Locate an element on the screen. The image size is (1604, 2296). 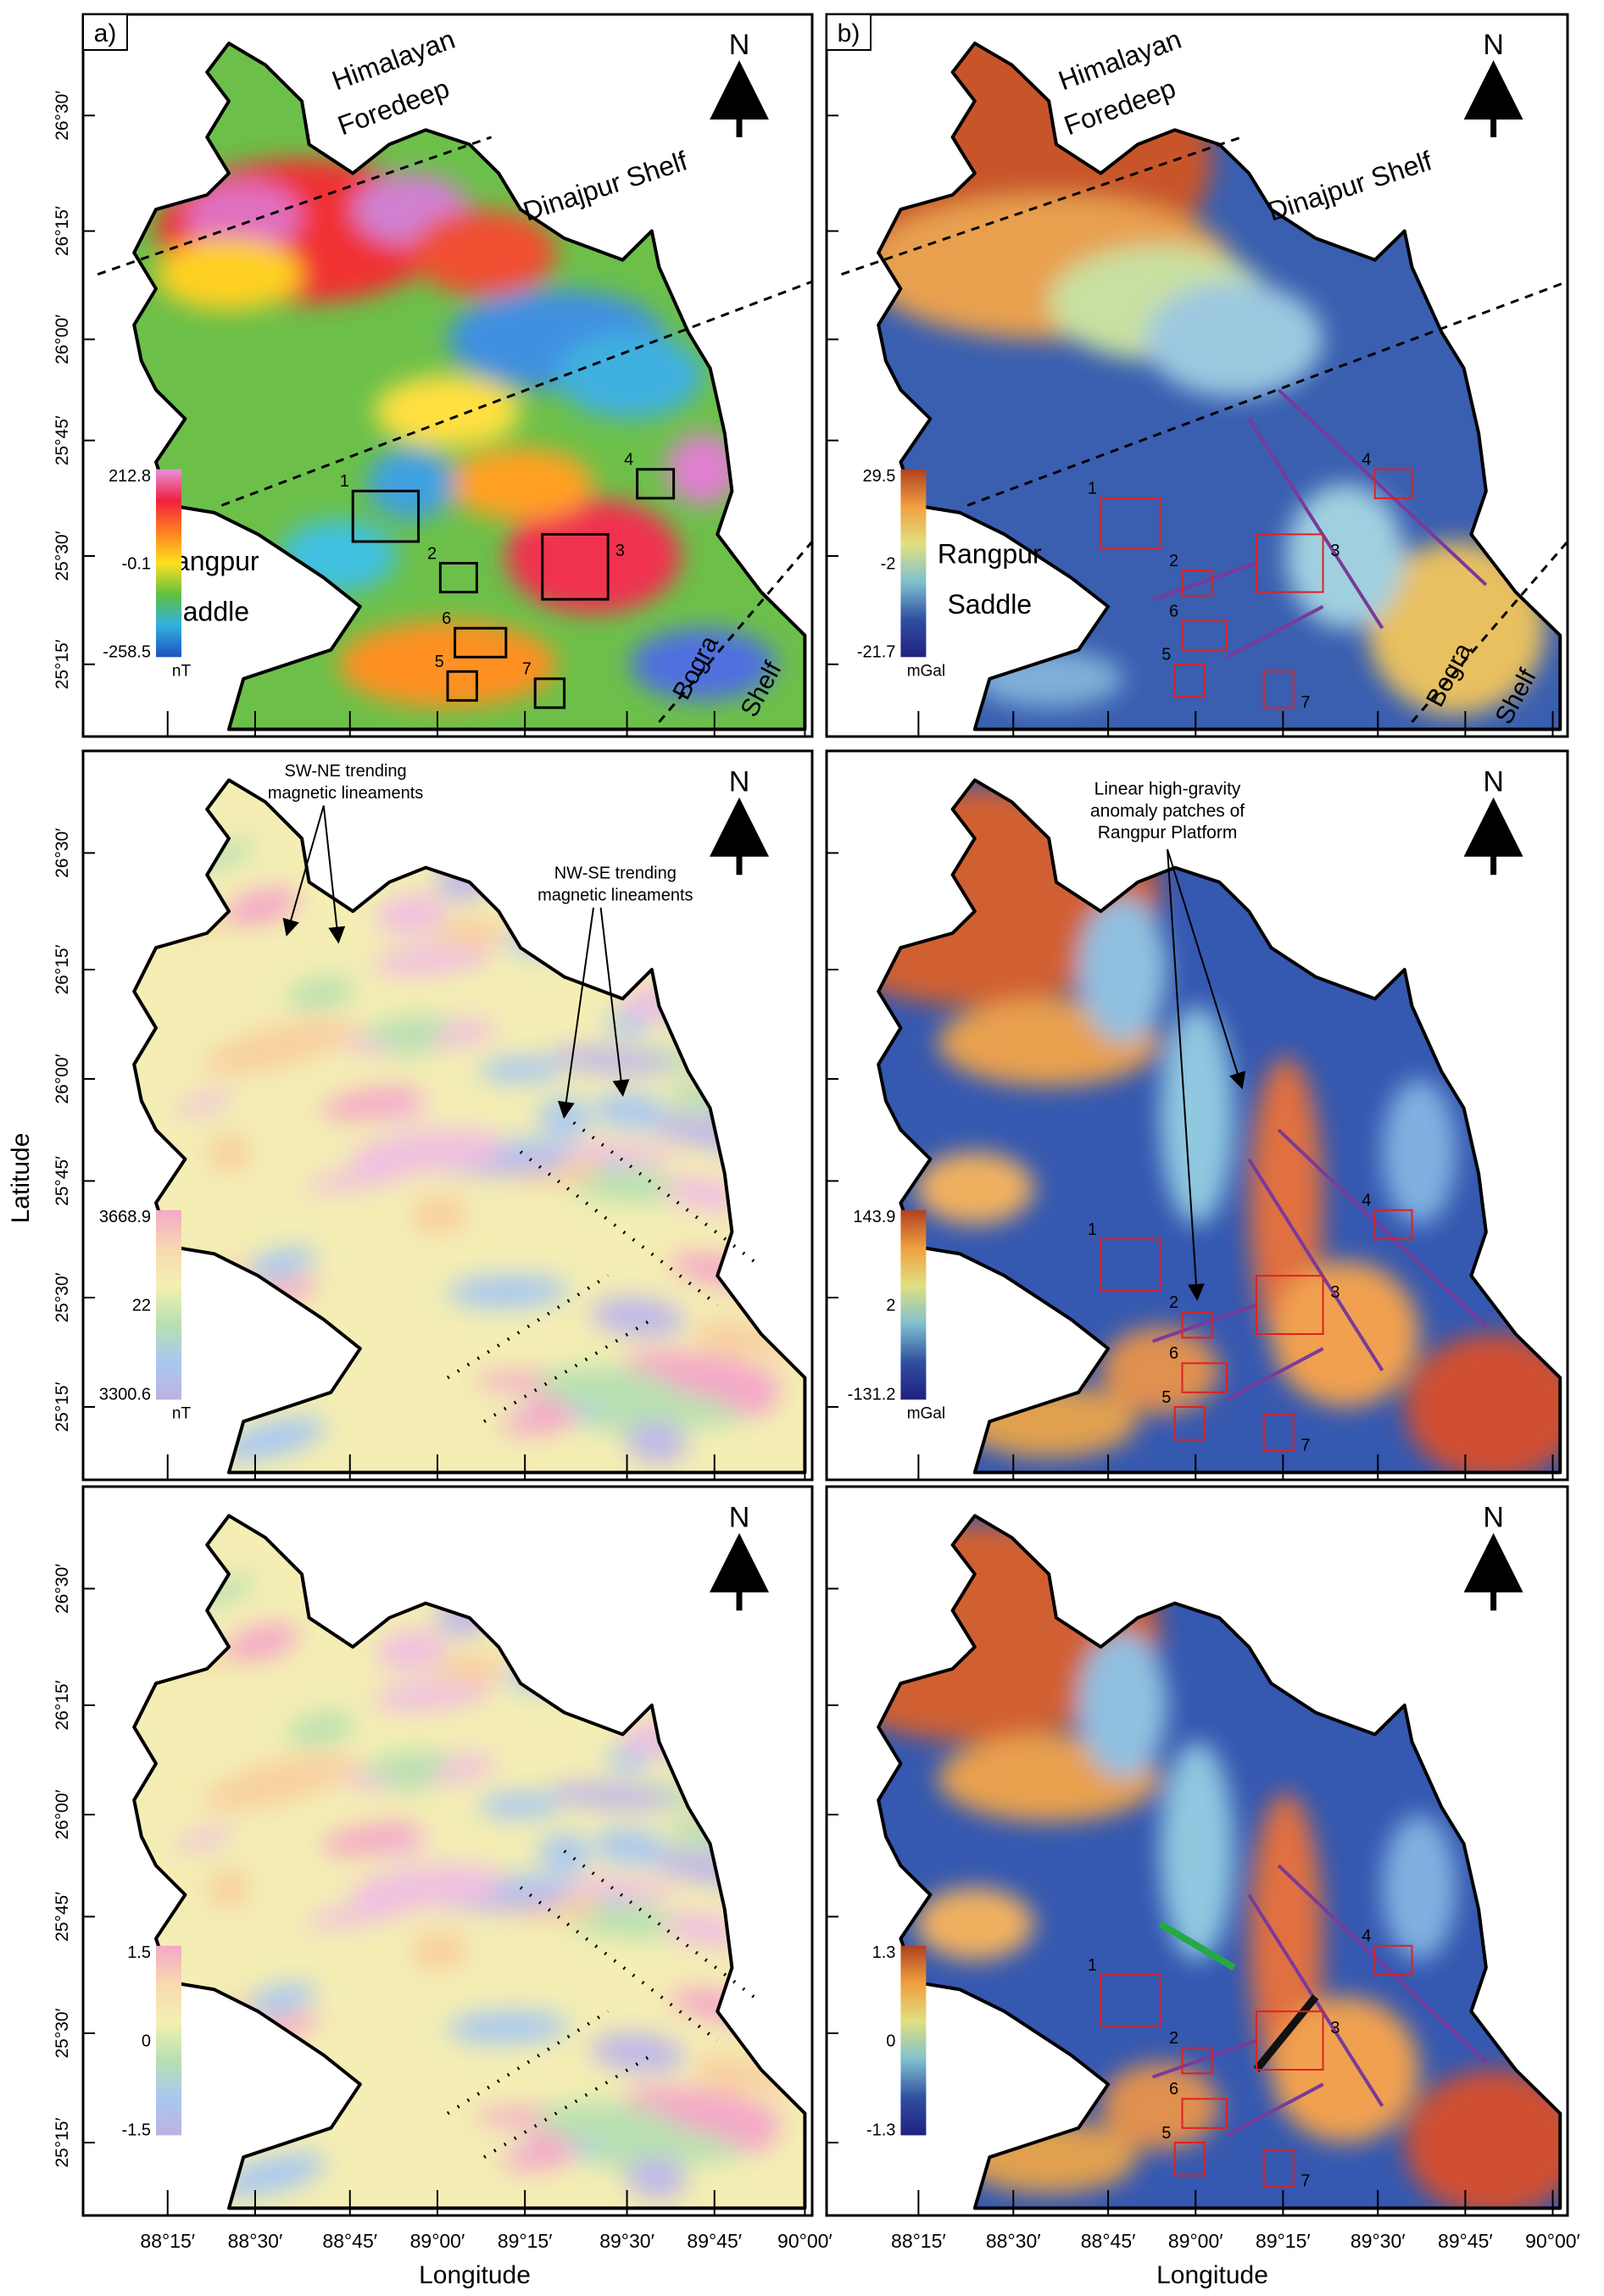
map-annotation: Rangpur is located at coordinates (990, 555).